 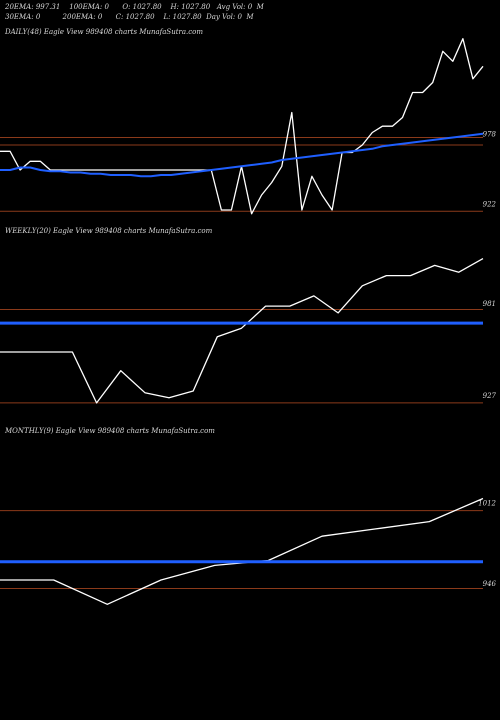 What do you see at coordinates (490, 584) in the screenshot?
I see `monthly-y-tick-1: 946` at bounding box center [490, 584].